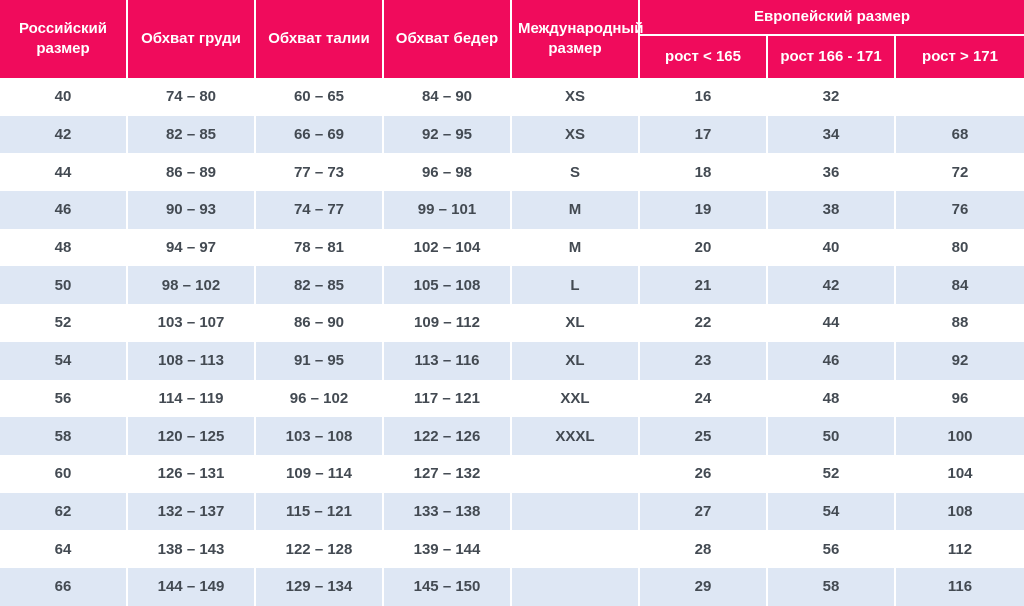  I want to click on table-cell: 102 – 104, so click(448, 247).